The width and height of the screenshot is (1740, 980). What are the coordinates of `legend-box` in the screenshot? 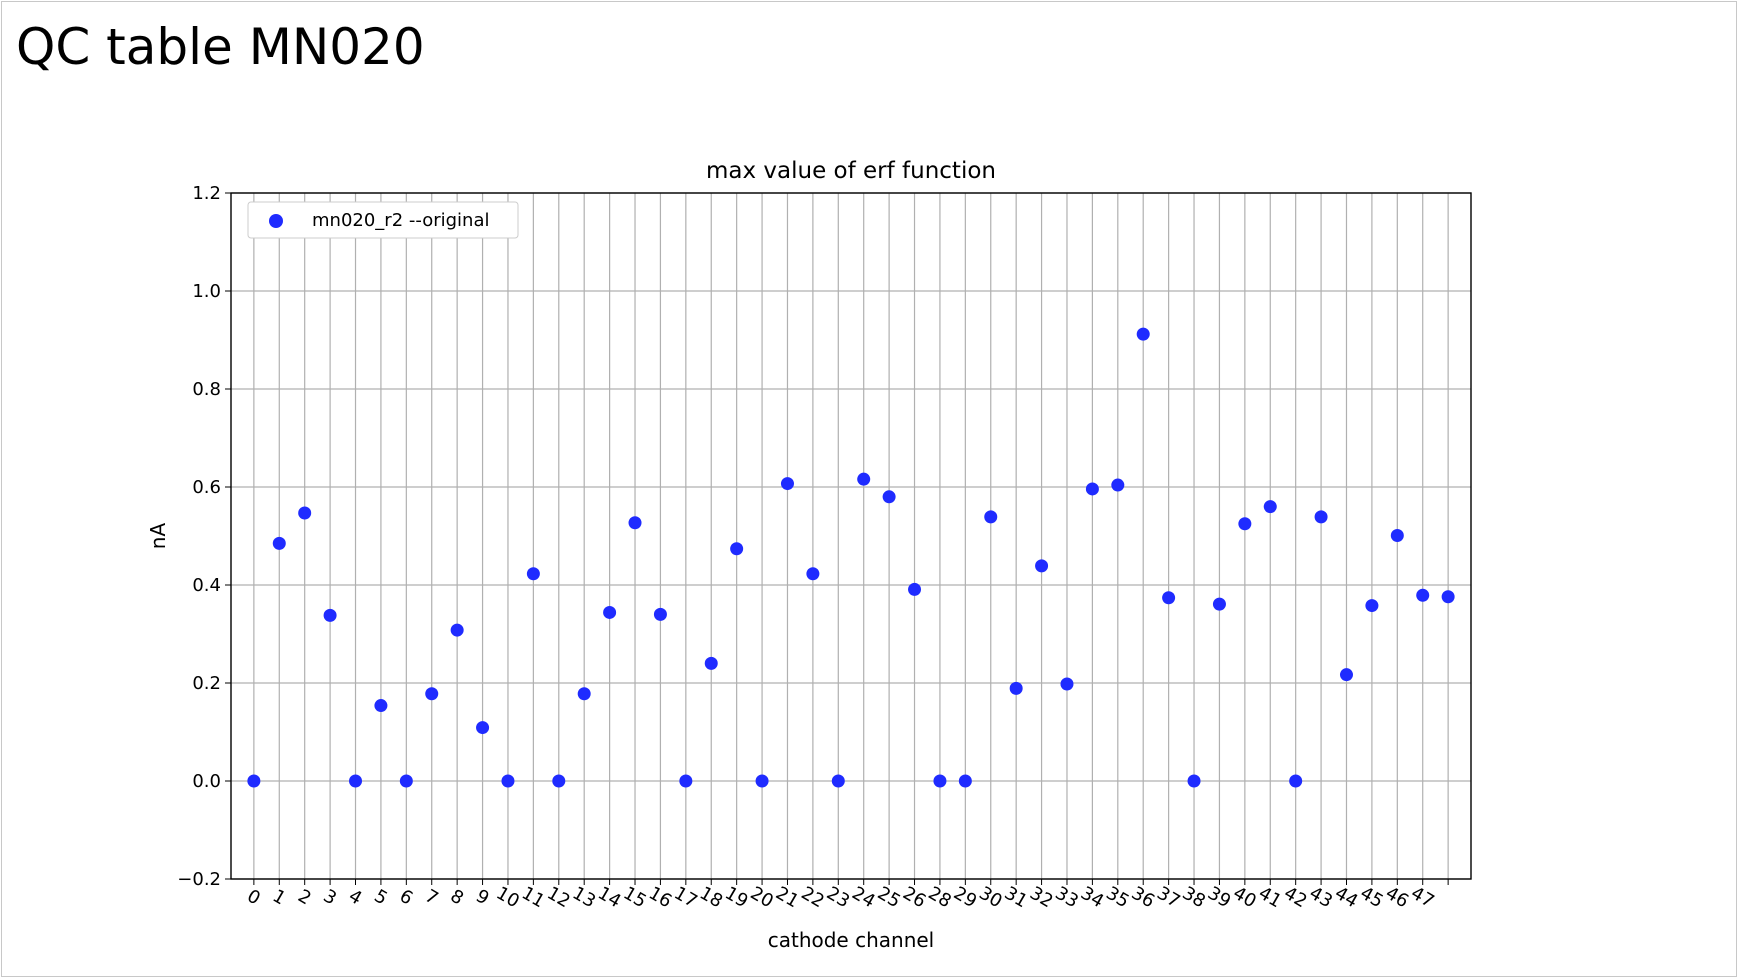 It's located at (383, 220).